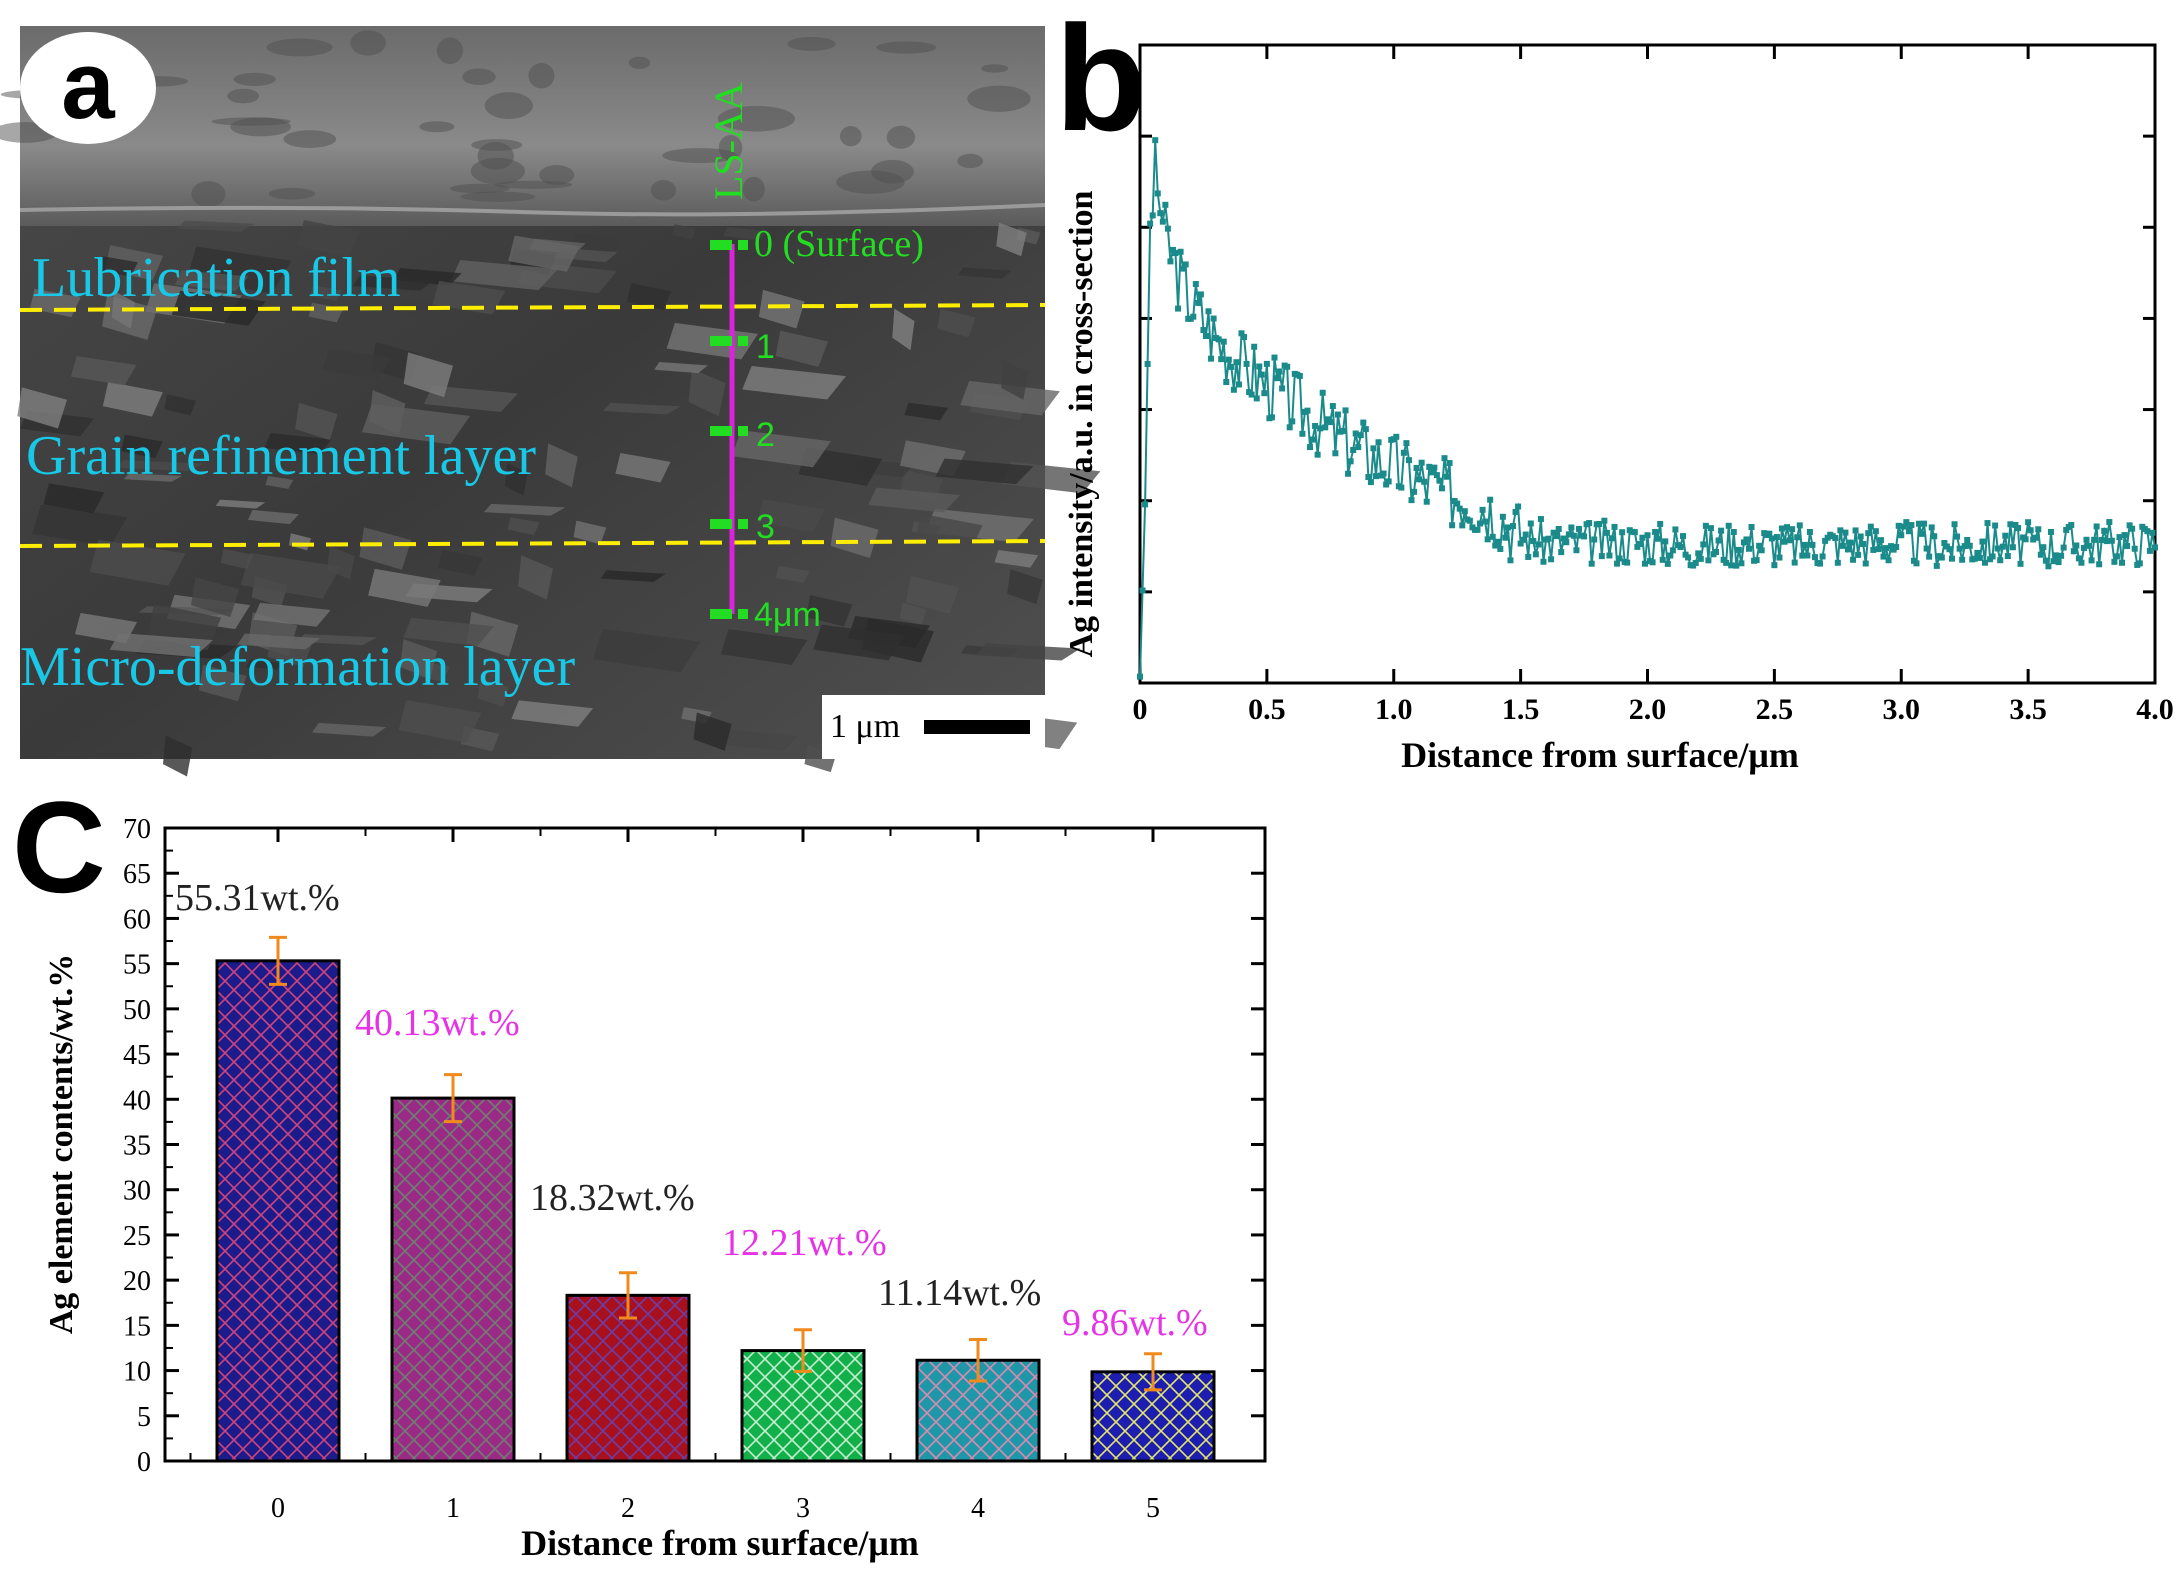 This screenshot has height=1575, width=2180. I want to click on y-tick-label: 50, so click(137, 1010).